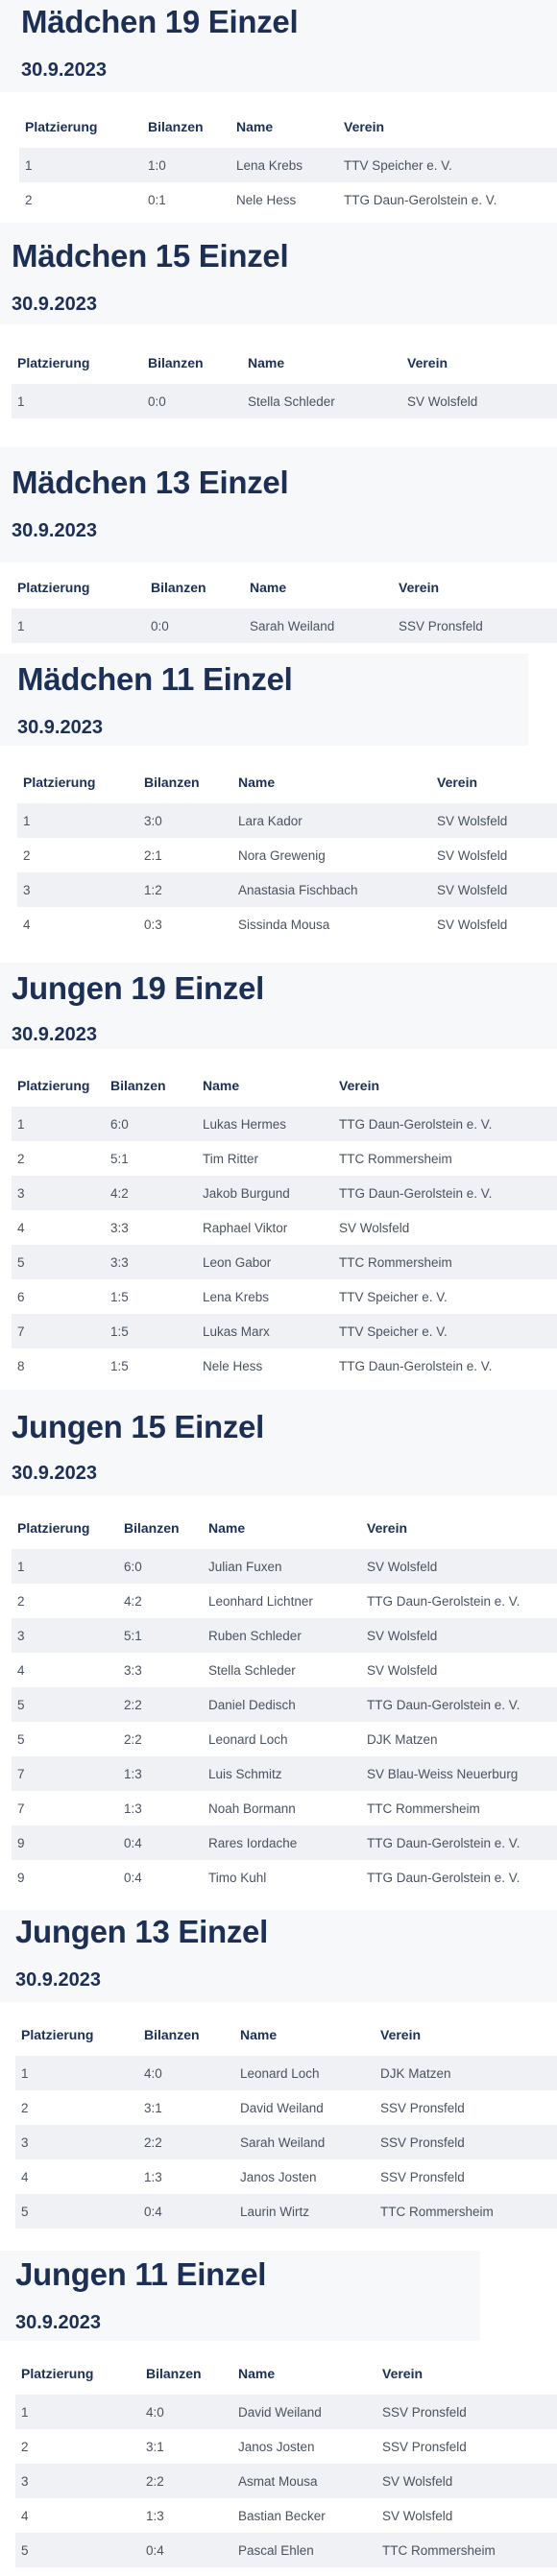  I want to click on name-cell: Timo Kuhl, so click(237, 1877).